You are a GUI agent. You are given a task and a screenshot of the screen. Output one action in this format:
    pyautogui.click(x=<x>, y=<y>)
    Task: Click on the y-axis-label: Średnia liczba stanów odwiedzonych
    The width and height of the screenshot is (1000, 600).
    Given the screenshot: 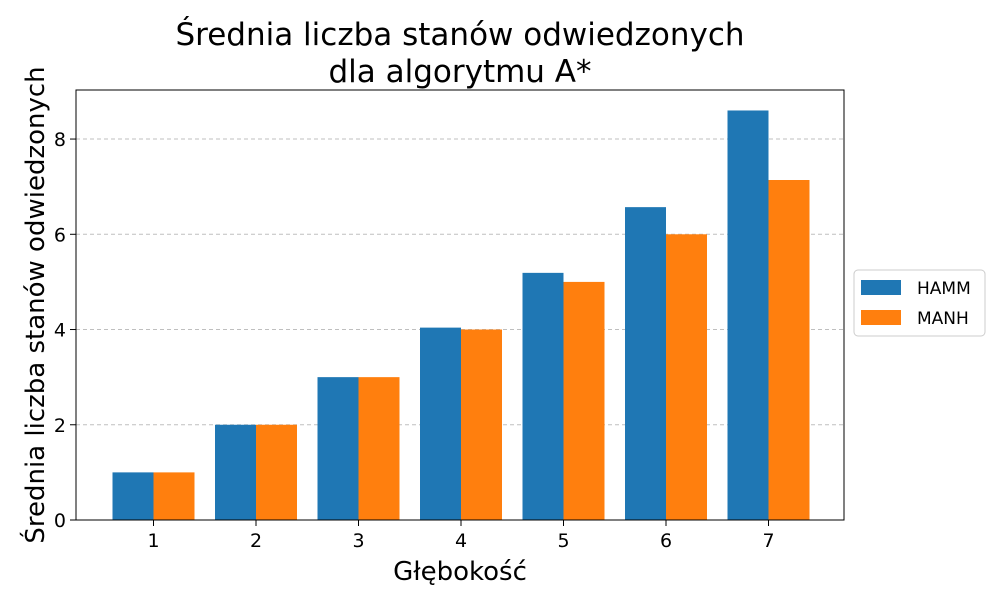 What is the action you would take?
    pyautogui.click(x=35, y=304)
    